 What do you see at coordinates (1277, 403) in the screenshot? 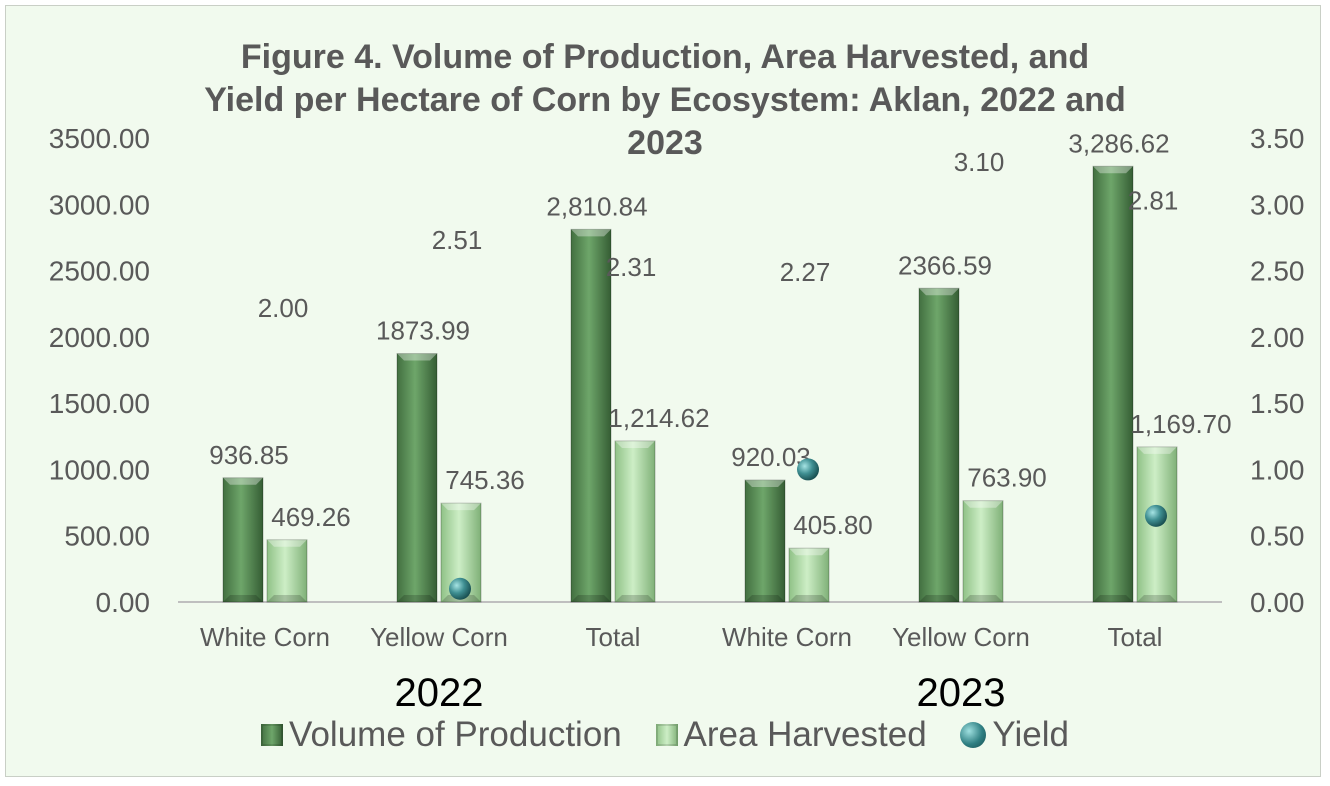
I see `y-right-tick-label: 1.50` at bounding box center [1277, 403].